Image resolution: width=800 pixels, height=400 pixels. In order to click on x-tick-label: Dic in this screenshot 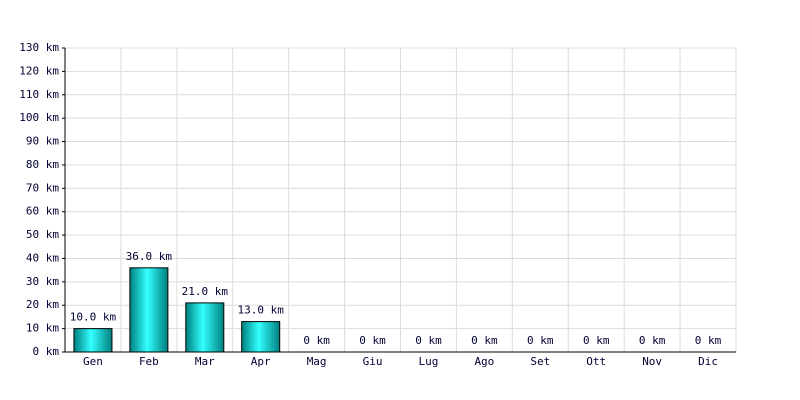, I will do `click(708, 361)`.